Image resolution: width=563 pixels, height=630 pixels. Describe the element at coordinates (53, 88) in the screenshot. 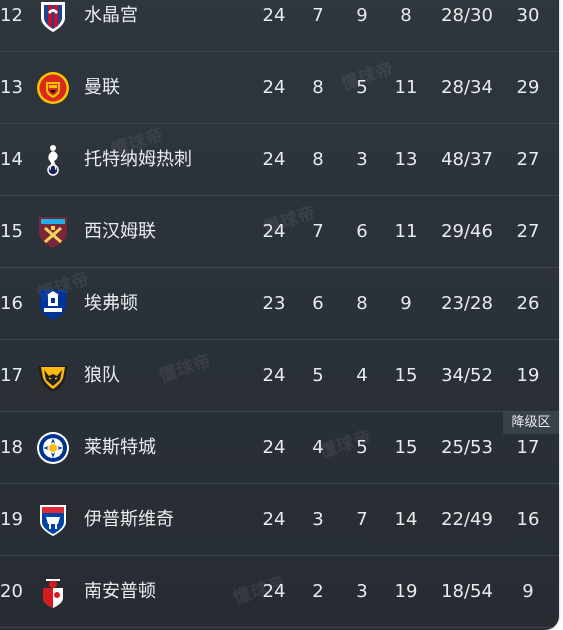

I see `manchester-united-badge-icon` at that location.